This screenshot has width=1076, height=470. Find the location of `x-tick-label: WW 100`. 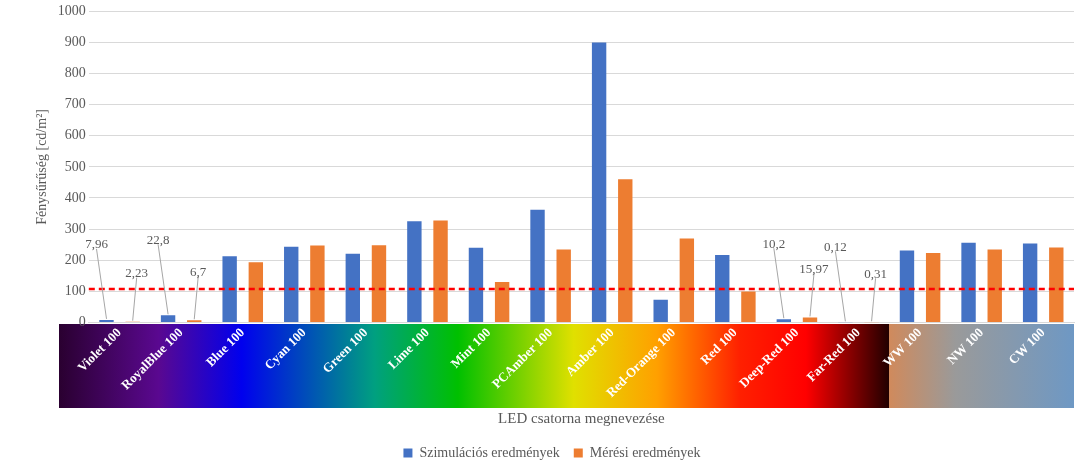

x-tick-label: WW 100 is located at coordinates (902, 347).